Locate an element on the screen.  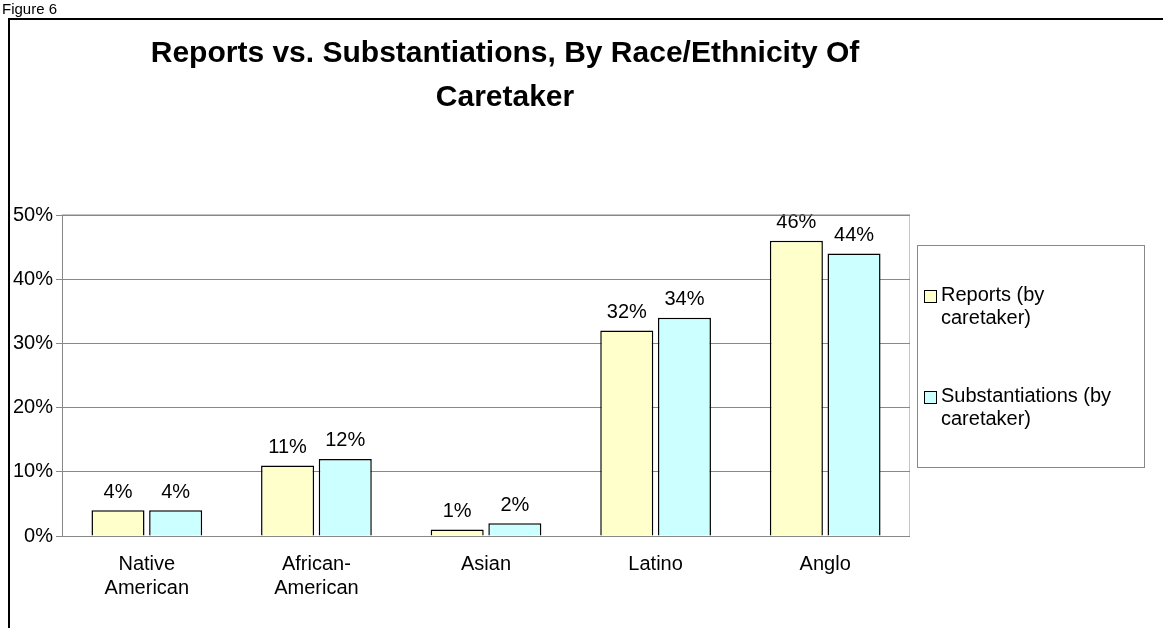
legend-label: Reports (by caretaker) is located at coordinates (993, 306).